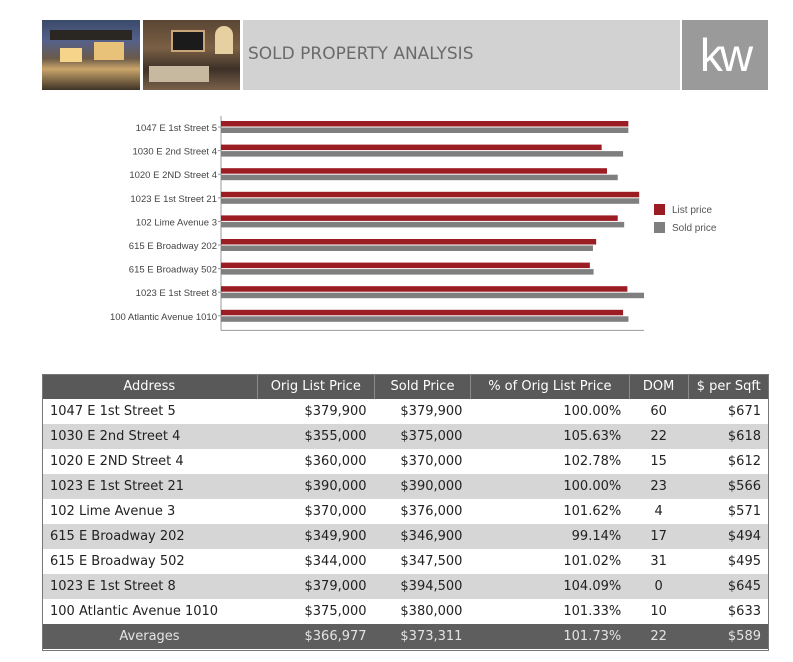 Image resolution: width=793 pixels, height=662 pixels. What do you see at coordinates (728, 586) in the screenshot?
I see `per-sqft-cell: $645` at bounding box center [728, 586].